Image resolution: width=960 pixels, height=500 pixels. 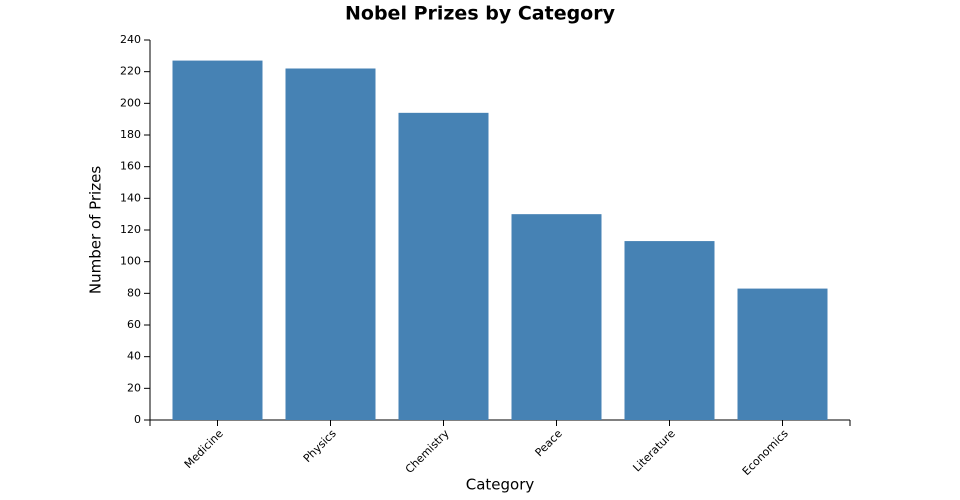 What do you see at coordinates (765, 452) in the screenshot?
I see `x-tick-label: Economics` at bounding box center [765, 452].